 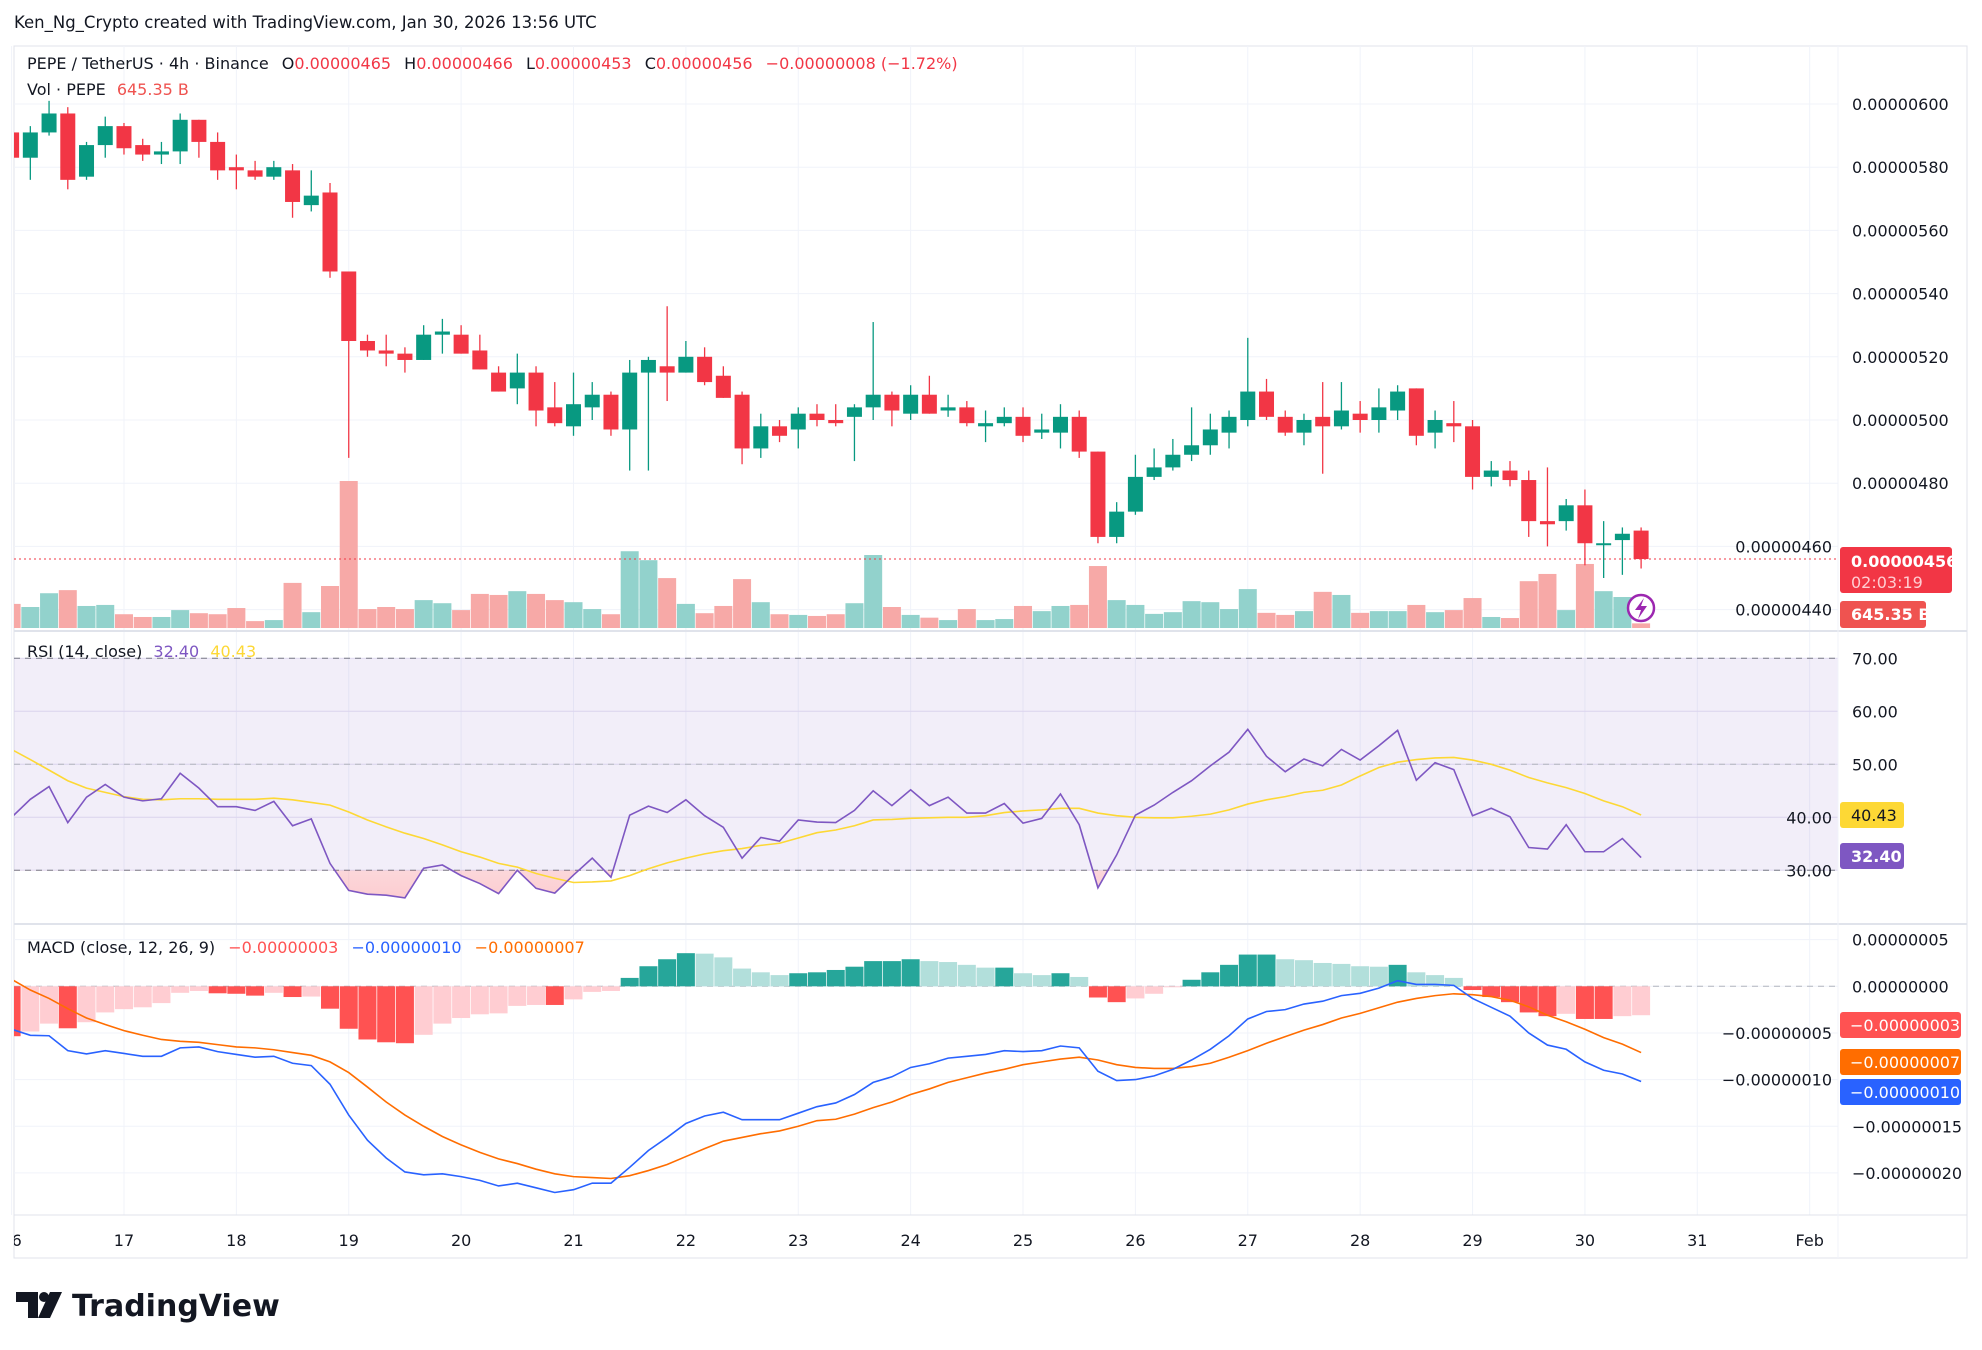 I want to click on rsi-legend: RSI (14, close) 32.40 40.43, so click(x=141, y=651).